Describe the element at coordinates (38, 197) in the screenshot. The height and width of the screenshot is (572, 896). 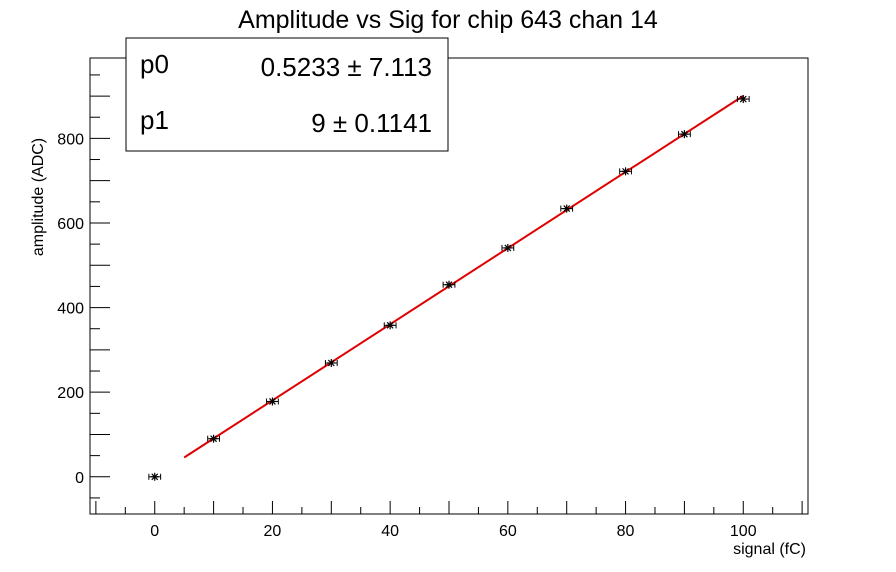
I see `y-axis-label: amplitude (ADC)` at that location.